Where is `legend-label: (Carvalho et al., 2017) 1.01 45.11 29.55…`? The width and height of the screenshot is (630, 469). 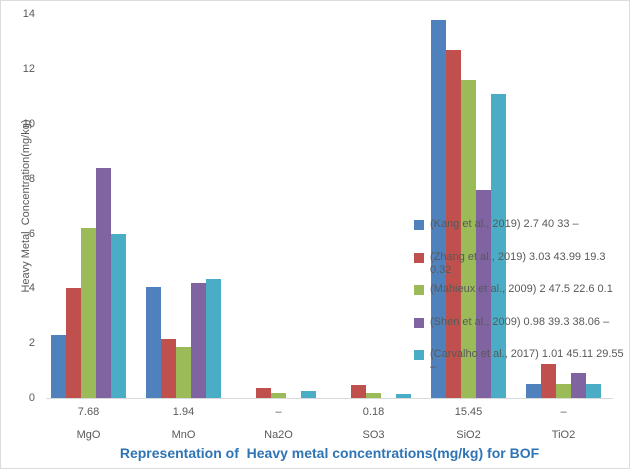 legend-label: (Carvalho et al., 2017) 1.01 45.11 29.55… is located at coordinates (527, 360).